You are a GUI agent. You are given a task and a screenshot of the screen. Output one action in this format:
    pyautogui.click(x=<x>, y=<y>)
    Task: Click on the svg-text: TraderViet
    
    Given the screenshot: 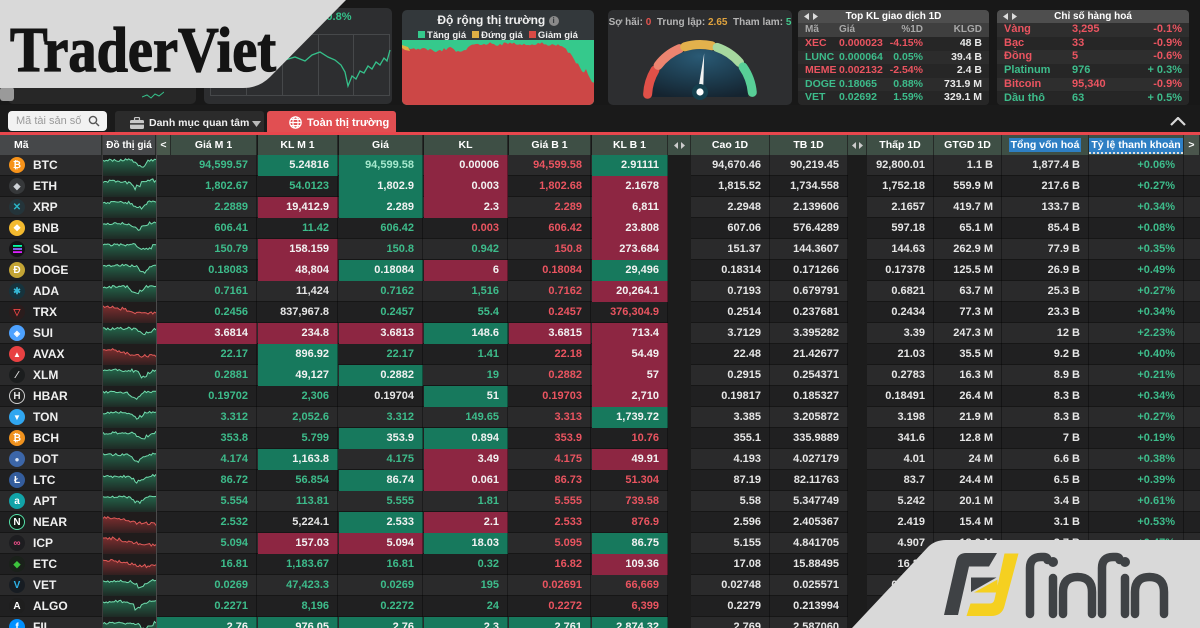 What is the action you would take?
    pyautogui.click(x=143, y=50)
    